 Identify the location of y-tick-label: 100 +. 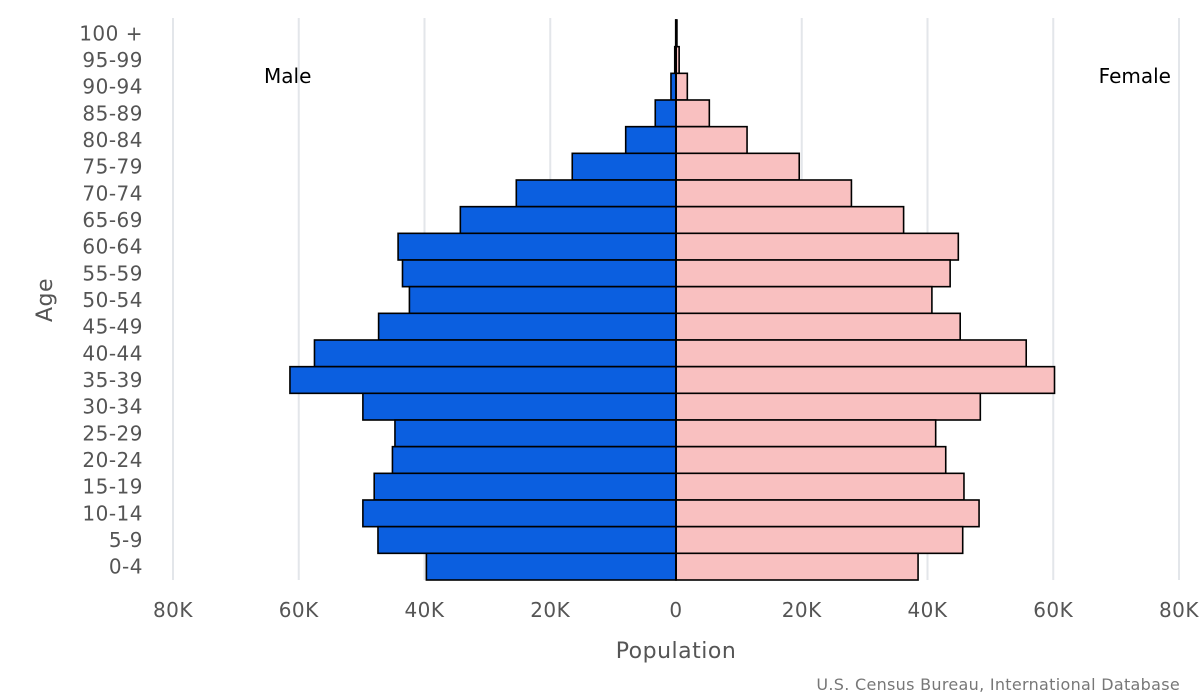
(111, 33).